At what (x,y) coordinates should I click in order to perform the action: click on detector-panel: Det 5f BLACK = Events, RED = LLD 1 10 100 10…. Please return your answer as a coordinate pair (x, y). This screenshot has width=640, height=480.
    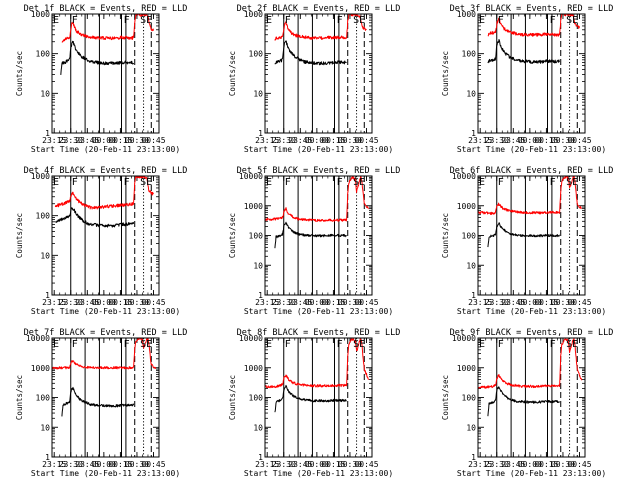
    Looking at the image, I should click on (314, 241).